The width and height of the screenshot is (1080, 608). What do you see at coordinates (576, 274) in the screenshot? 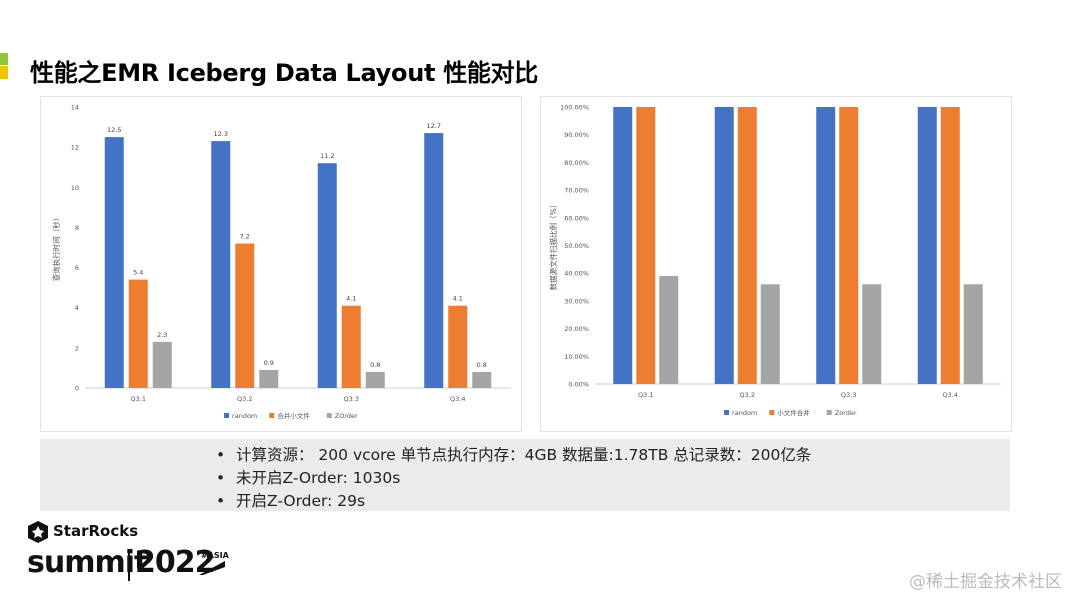
I see `y-tick-label: 40.00%` at bounding box center [576, 274].